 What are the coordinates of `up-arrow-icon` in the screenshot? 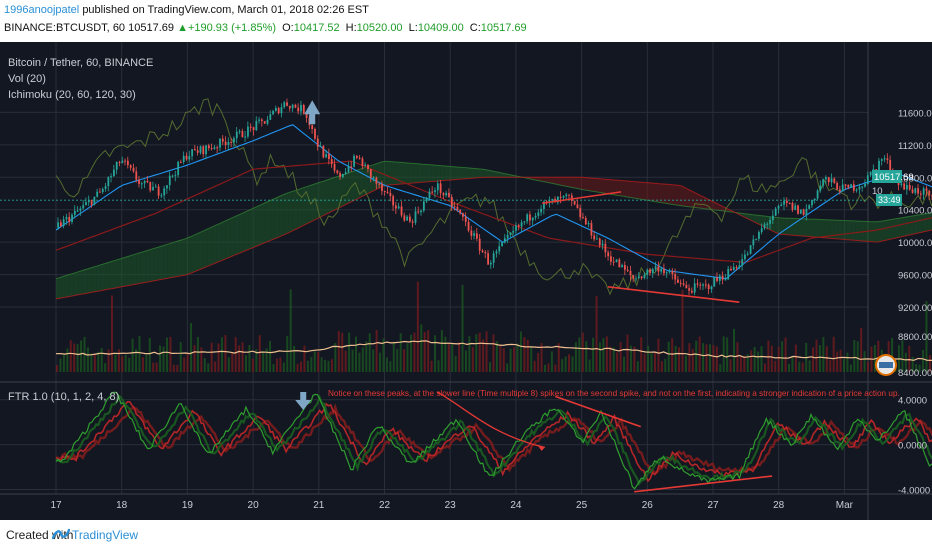 It's located at (312, 112).